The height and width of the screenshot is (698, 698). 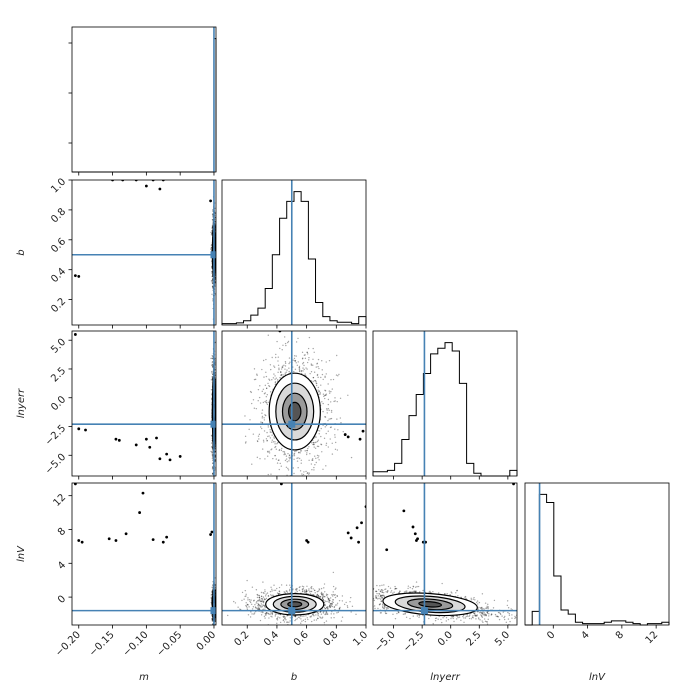 What do you see at coordinates (597, 554) in the screenshot?
I see `histogram-panel-lnV` at bounding box center [597, 554].